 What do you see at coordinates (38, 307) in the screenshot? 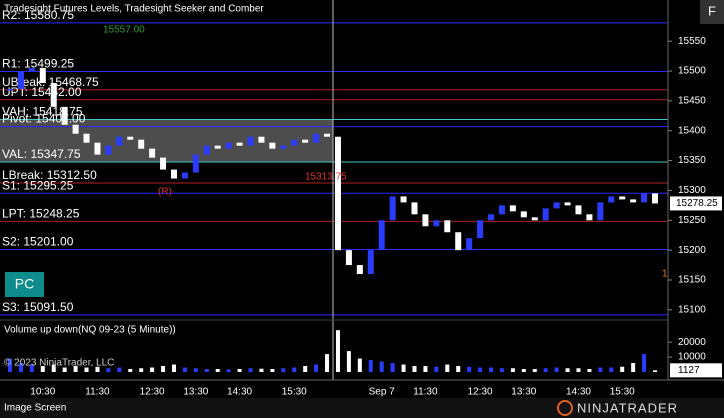
I see `level-label: S3: 15091.50` at bounding box center [38, 307].